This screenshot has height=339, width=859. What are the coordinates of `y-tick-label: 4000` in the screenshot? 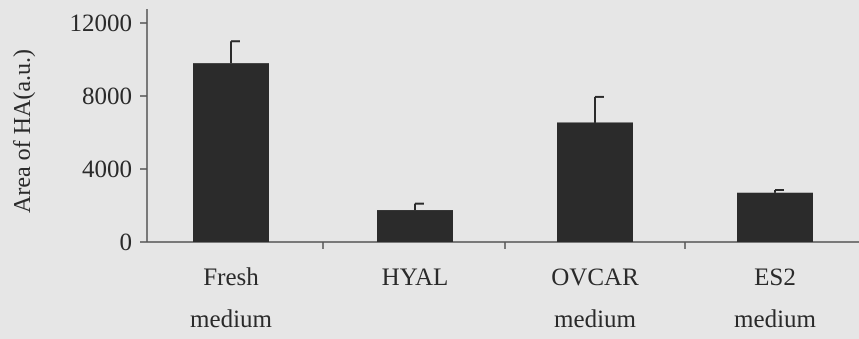 It's located at (107, 169).